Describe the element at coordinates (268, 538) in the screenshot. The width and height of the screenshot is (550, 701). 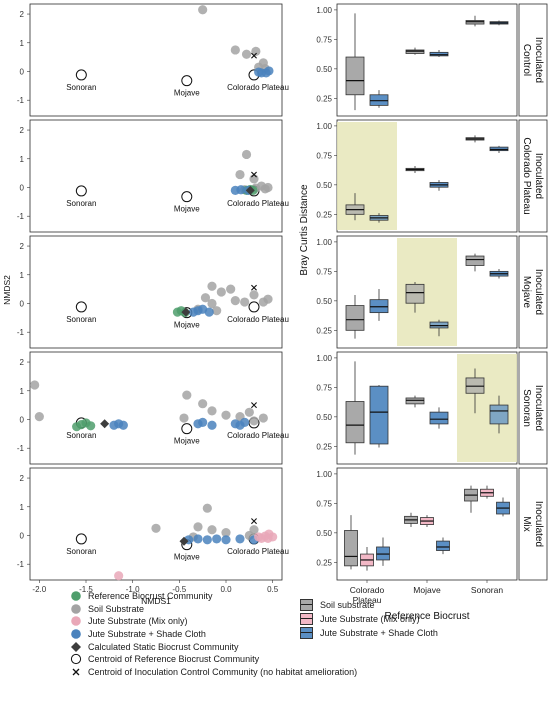
I see `jute-mix-point` at that location.